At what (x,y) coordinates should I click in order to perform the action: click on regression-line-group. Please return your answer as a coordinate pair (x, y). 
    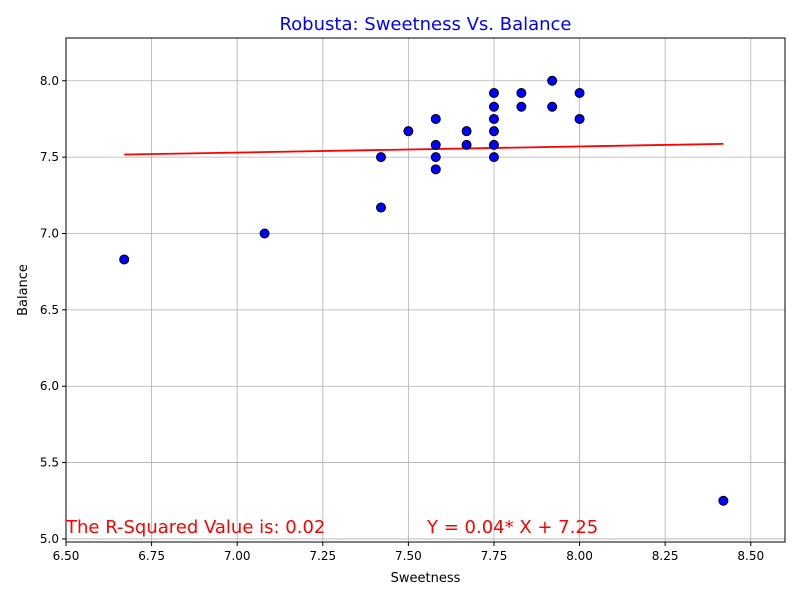
    Looking at the image, I should click on (424, 149).